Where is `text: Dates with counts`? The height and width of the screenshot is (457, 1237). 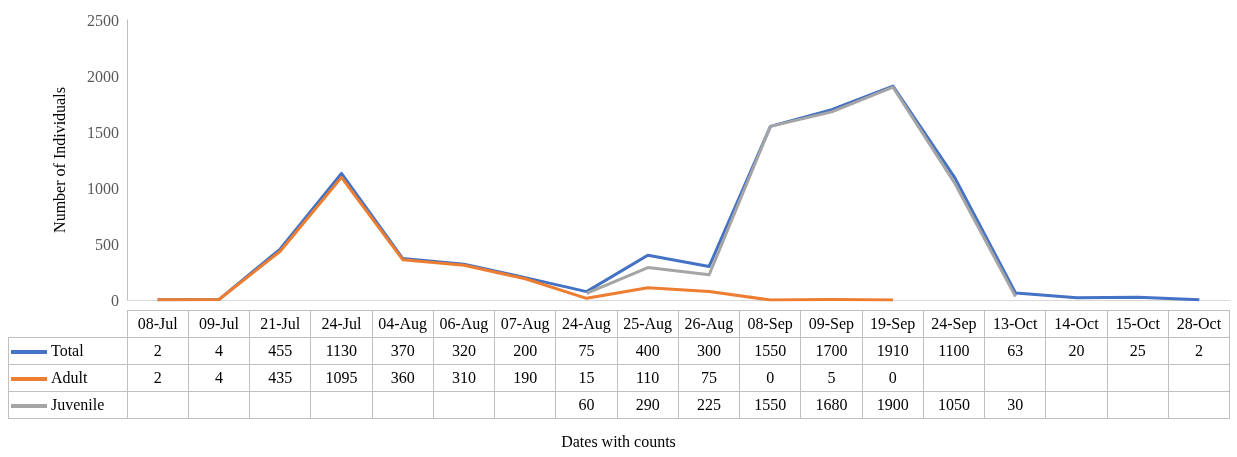 text: Dates with counts is located at coordinates (618, 442).